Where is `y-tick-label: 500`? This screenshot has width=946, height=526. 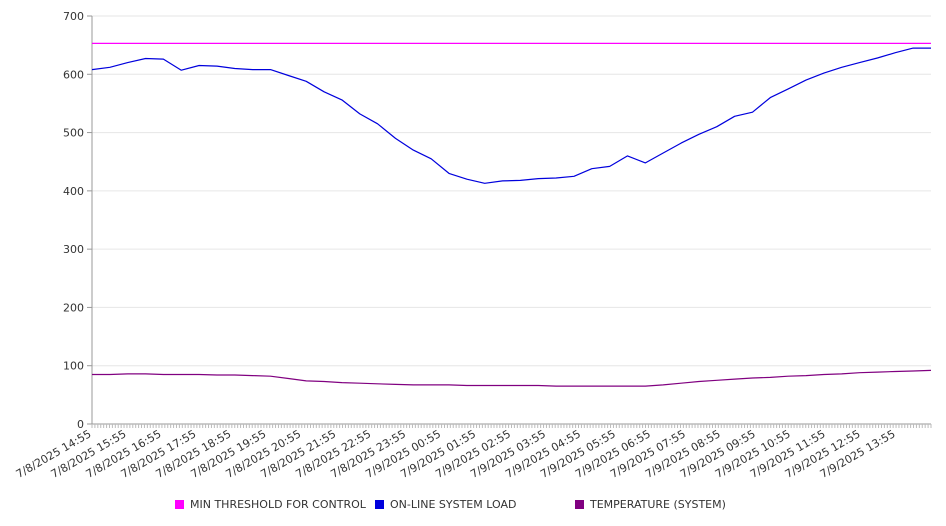
y-tick-label: 500 is located at coordinates (73, 133).